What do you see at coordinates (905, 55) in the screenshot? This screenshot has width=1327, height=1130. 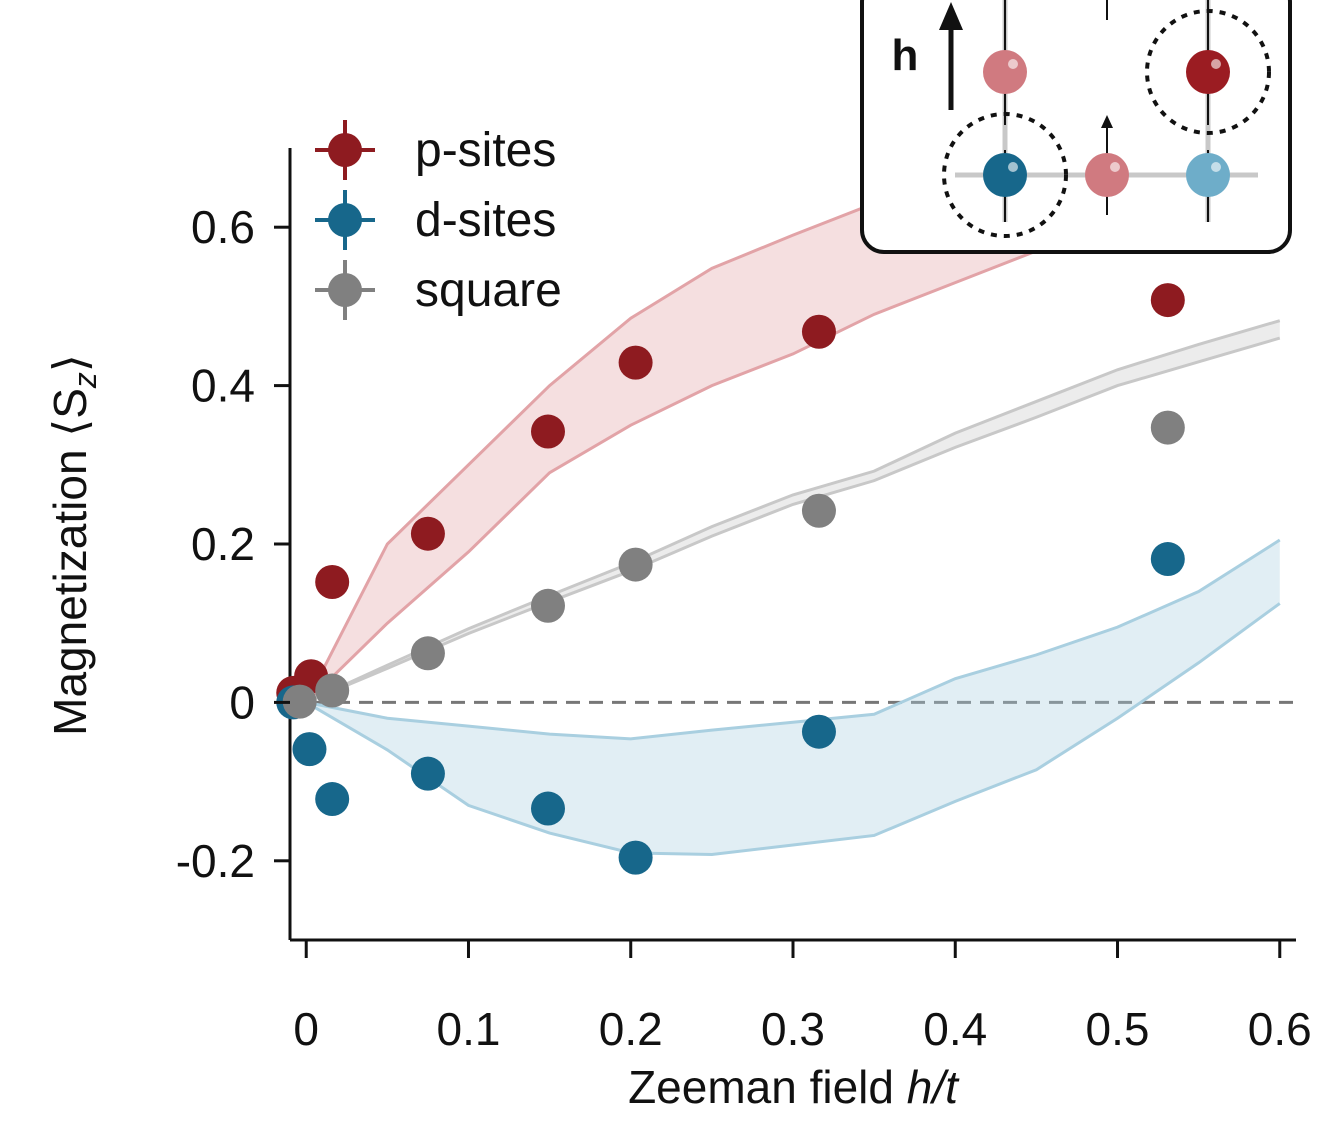 I see `inset-label: h` at bounding box center [905, 55].